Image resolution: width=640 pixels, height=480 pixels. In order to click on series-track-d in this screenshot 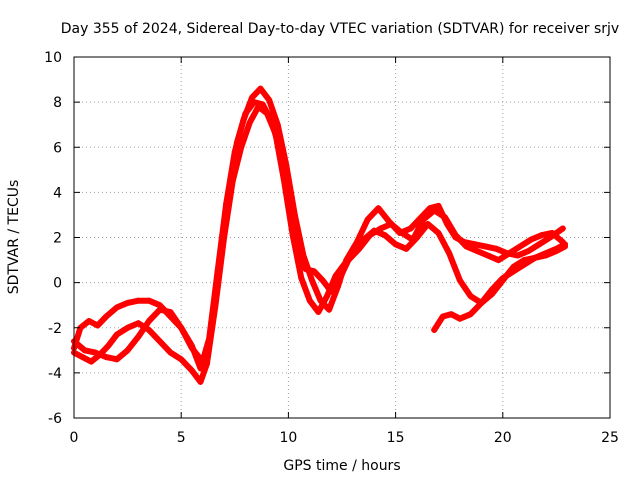, I will do `click(499, 287)`.